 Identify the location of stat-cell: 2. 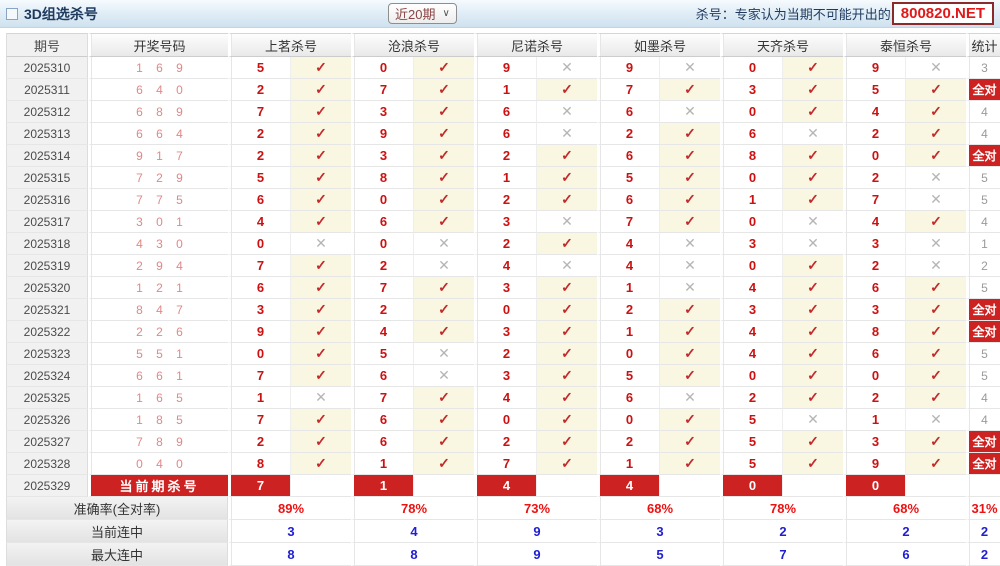
(983, 266).